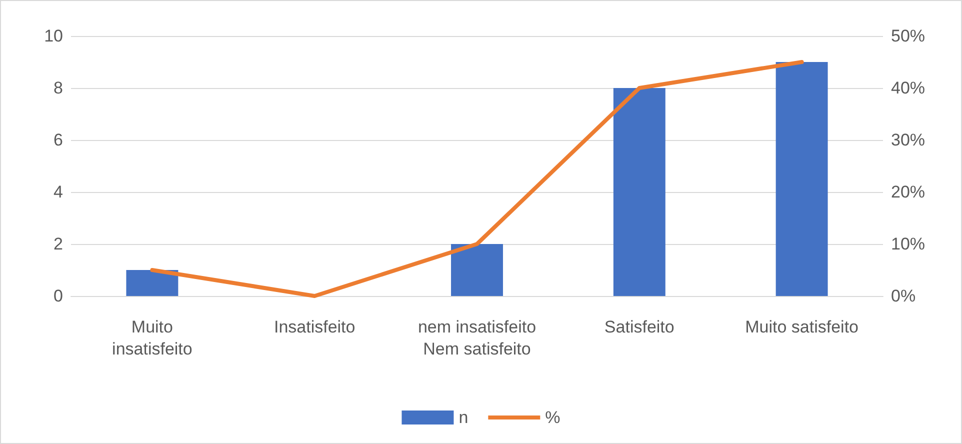 The height and width of the screenshot is (444, 962). Describe the element at coordinates (908, 192) in the screenshot. I see `y2-tick-label: 20%` at that location.